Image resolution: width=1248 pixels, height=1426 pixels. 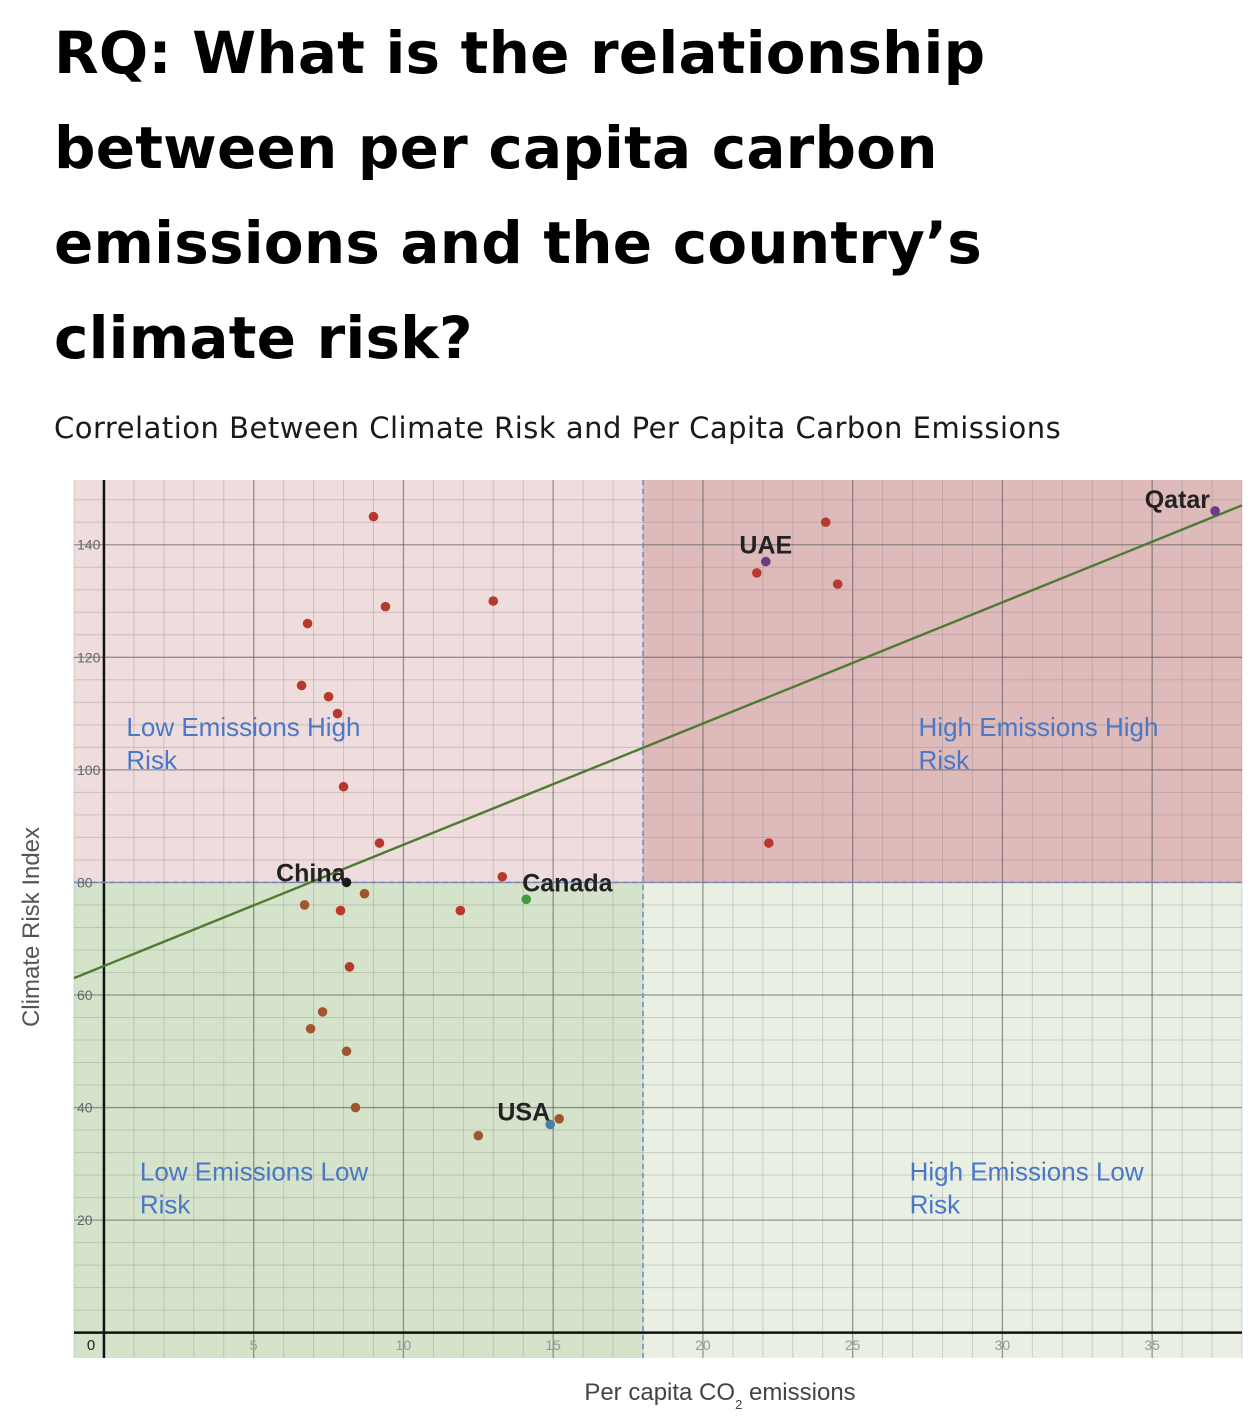 I want to click on x-tick-label: 25, so click(x=853, y=1345).